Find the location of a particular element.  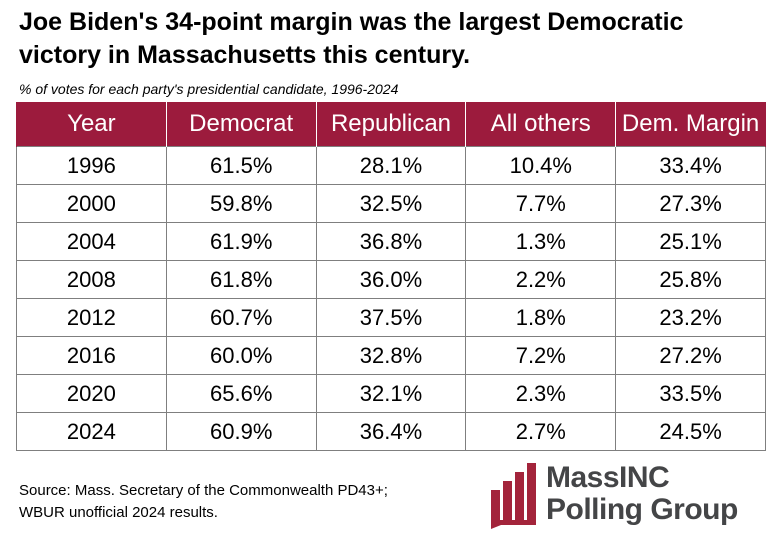

bar-chart-logo-icon is located at coordinates (513, 496).